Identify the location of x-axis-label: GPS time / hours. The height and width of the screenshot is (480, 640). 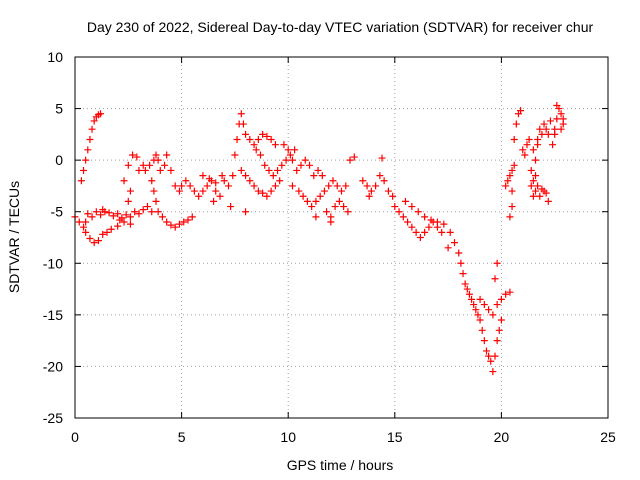
(340, 465).